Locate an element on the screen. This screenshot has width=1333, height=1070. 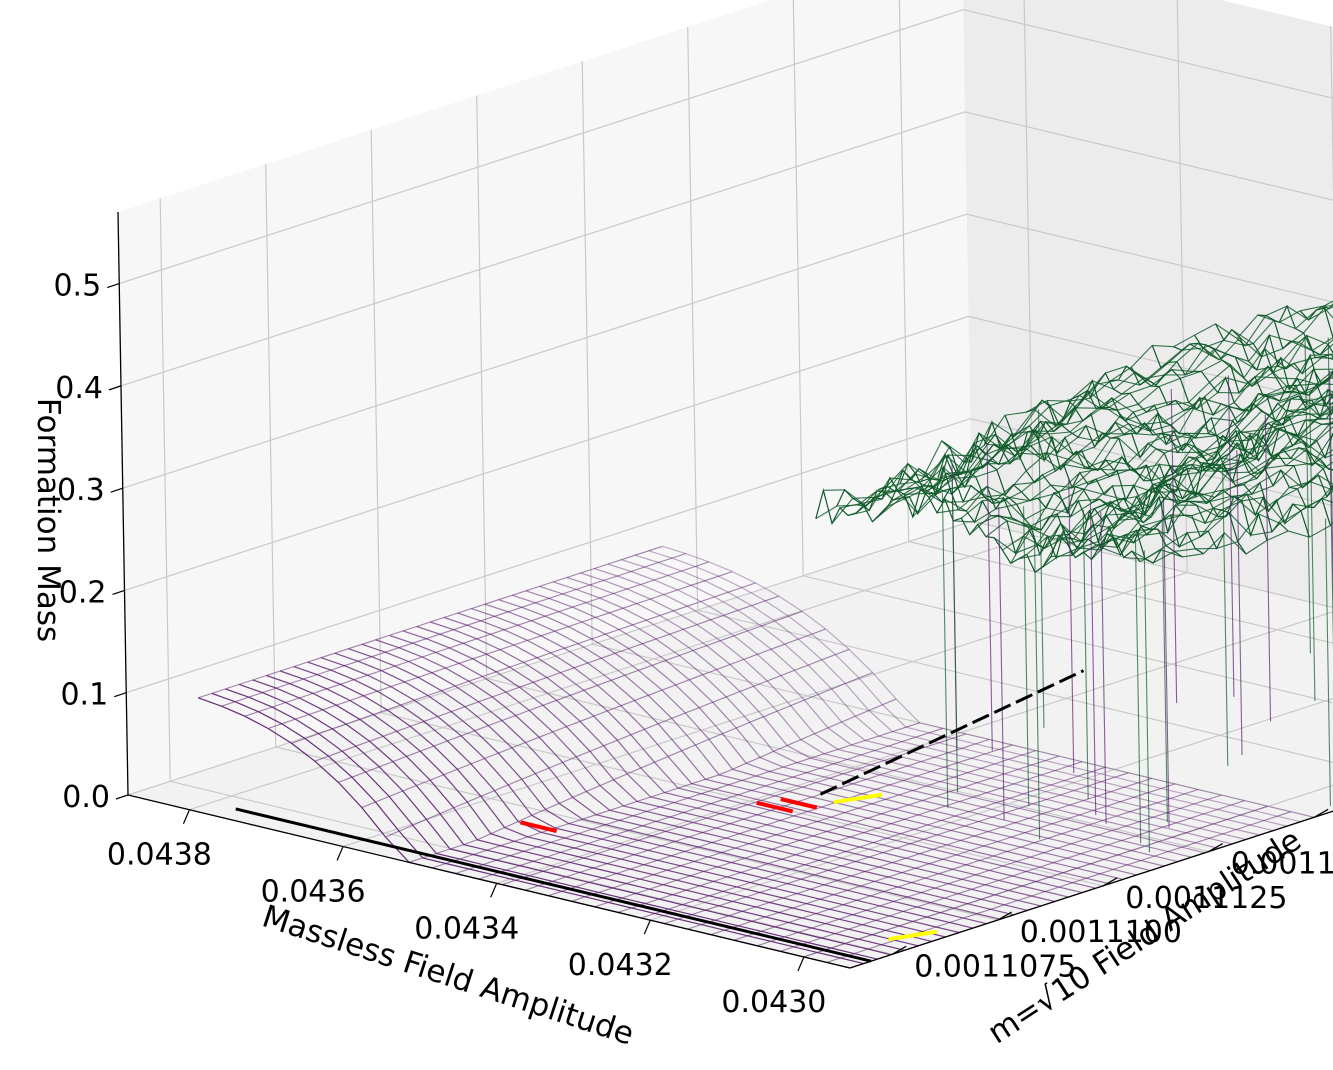
z-tick-label: 0.2 is located at coordinates (83, 592).